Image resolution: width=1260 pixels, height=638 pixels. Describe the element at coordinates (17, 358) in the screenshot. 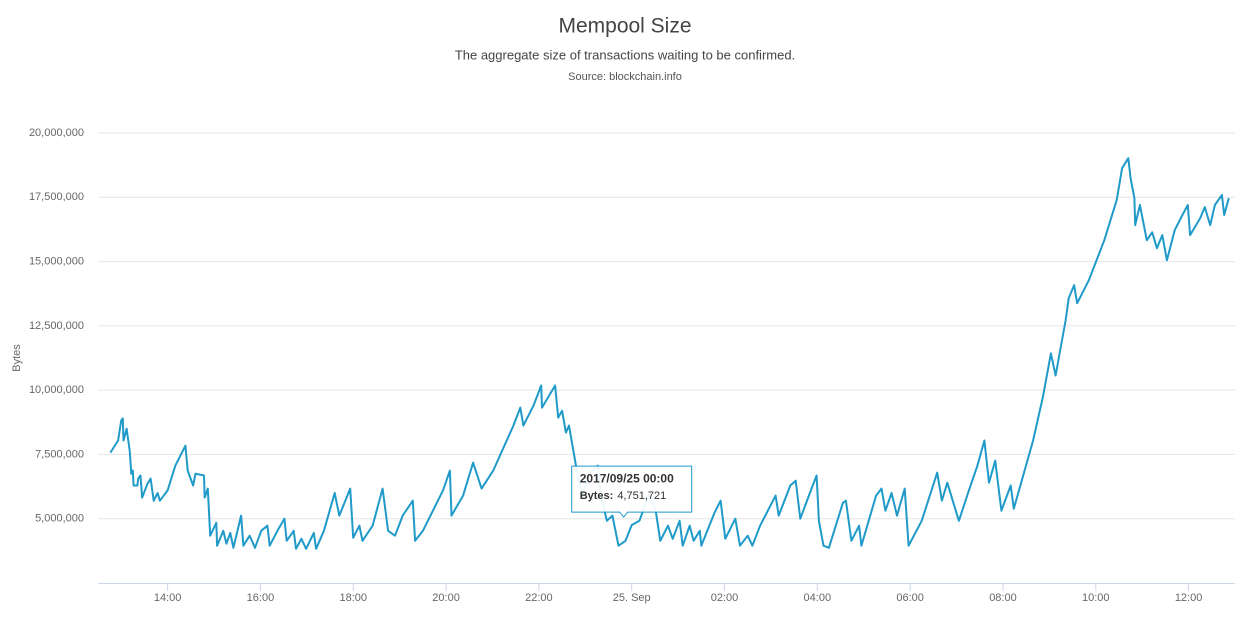

I see `y-axis-title: Bytes` at that location.